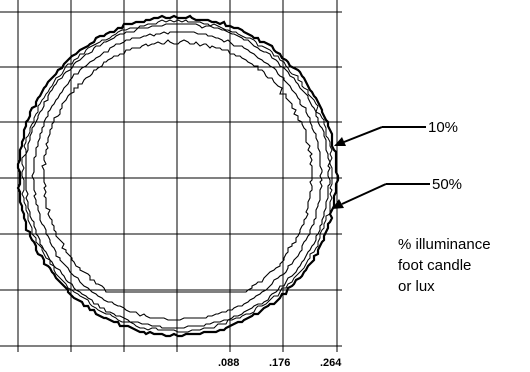 The width and height of the screenshot is (530, 372). Describe the element at coordinates (447, 184) in the screenshot. I see `annotation-label-50: 50%` at that location.